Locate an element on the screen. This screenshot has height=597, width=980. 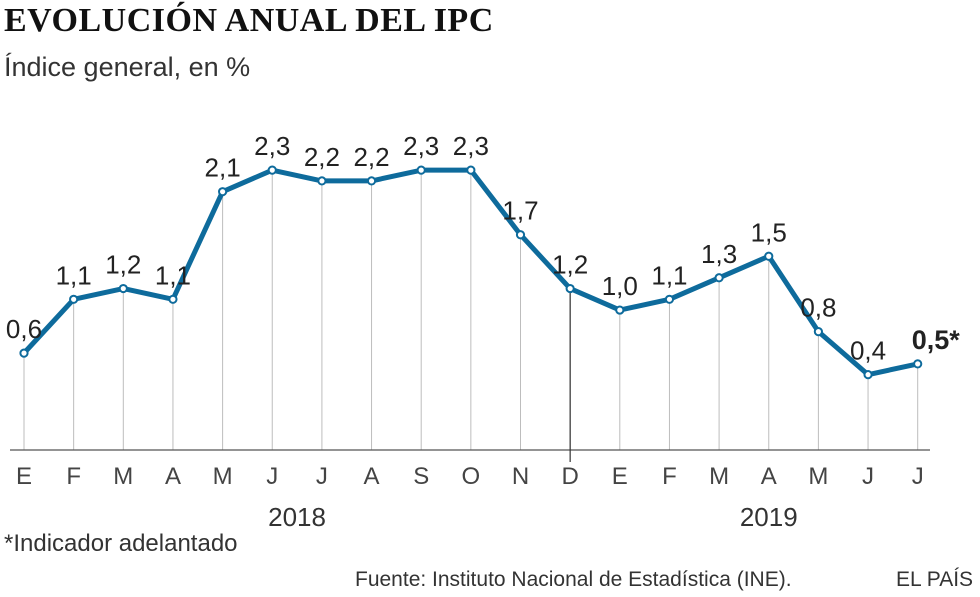
value-label: 1,3 is located at coordinates (719, 254).